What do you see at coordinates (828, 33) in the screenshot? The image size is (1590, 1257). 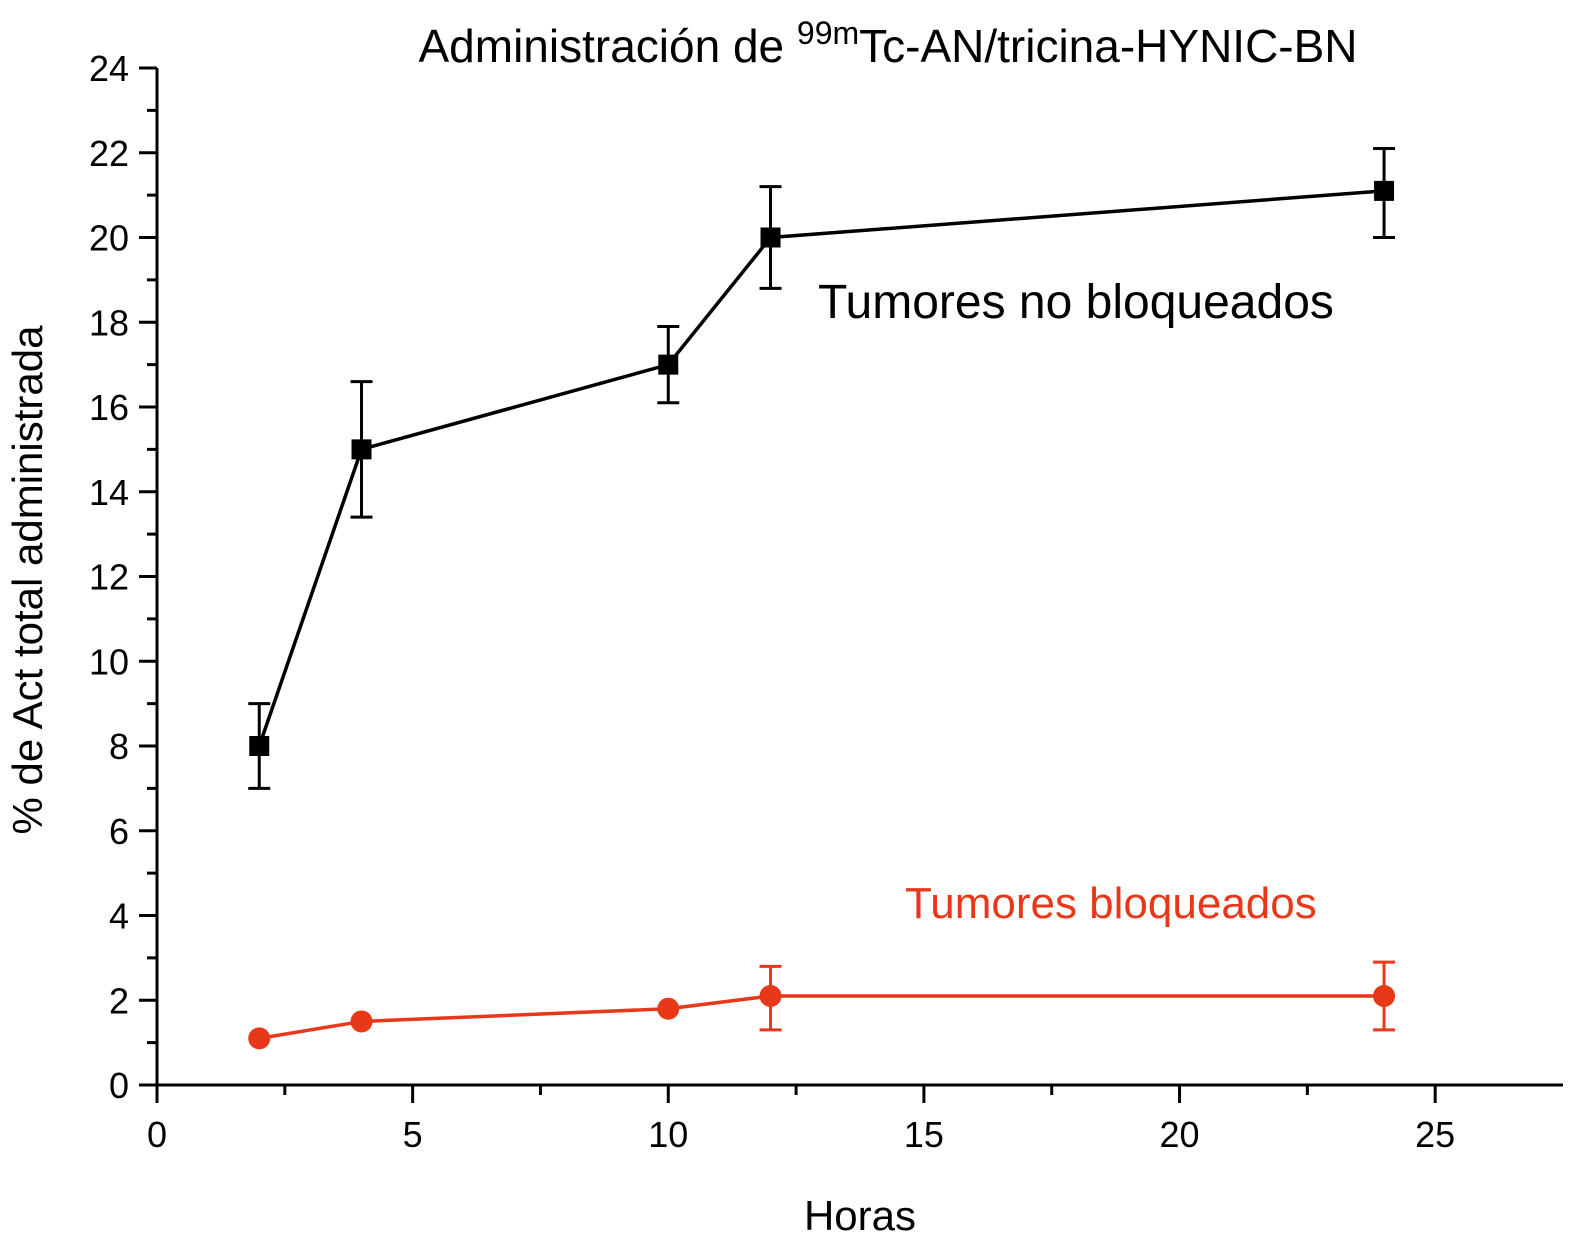 I see `chart-title-superscript: 99m` at bounding box center [828, 33].